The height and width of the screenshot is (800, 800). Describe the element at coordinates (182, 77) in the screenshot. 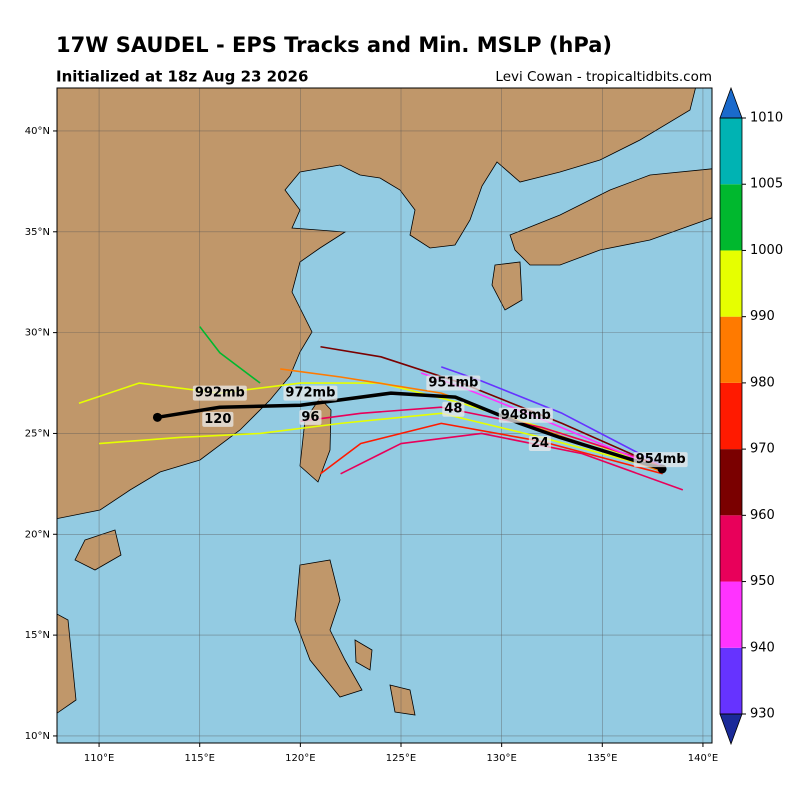

I see `subtitle: Initialized at 18z Aug 23 2026` at that location.